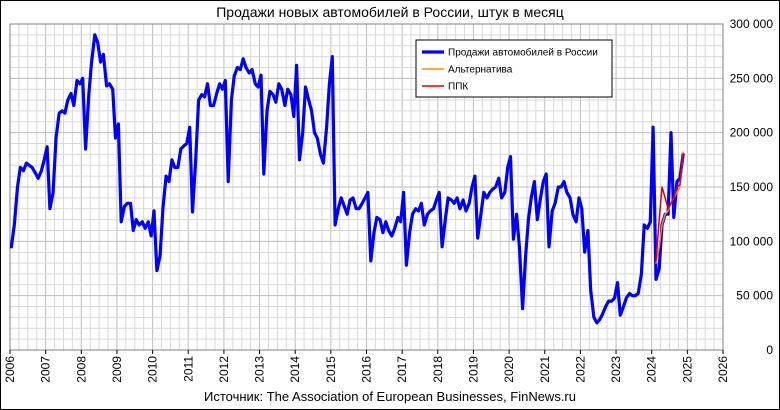 Image resolution: width=780 pixels, height=410 pixels. What do you see at coordinates (580, 369) in the screenshot?
I see `x-tick-label: 2022` at bounding box center [580, 369].